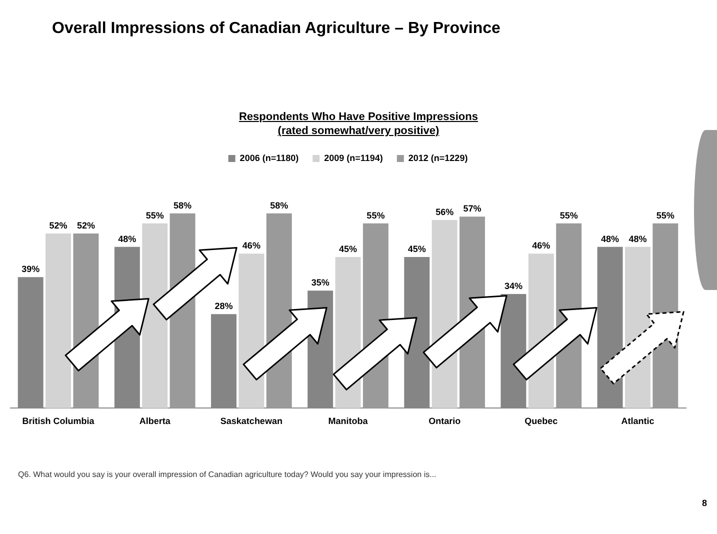 The width and height of the screenshot is (717, 534). Describe the element at coordinates (472, 209) in the screenshot. I see `data-label: 57%` at that location.